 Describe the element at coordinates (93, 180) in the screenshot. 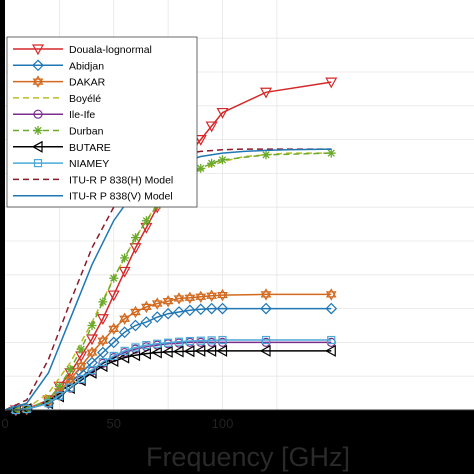

I see `legend-item-itu-r-p-838-h-model: ITU-R P 838(H) Model` at that location.